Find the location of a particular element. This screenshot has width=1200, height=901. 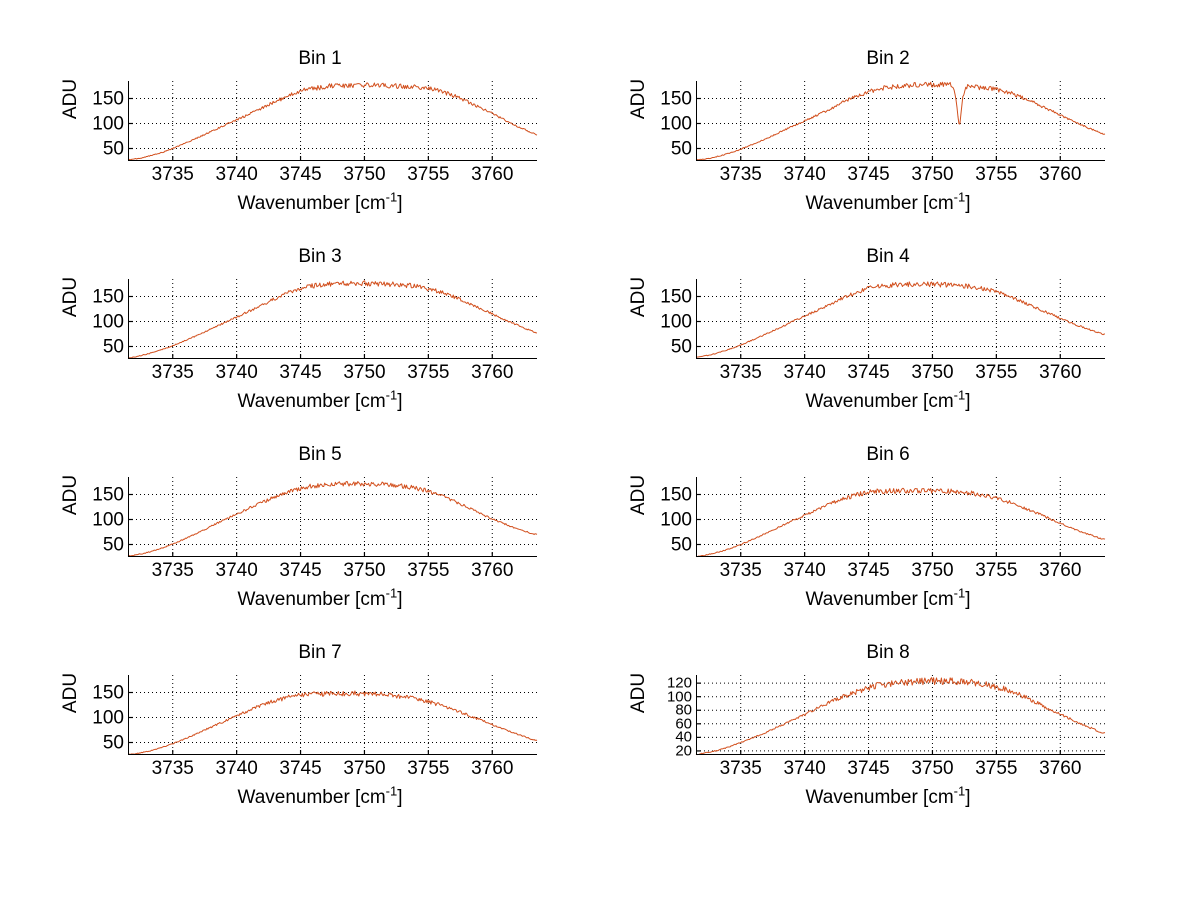

x-axis-label-bin-2: Wavenumber [cm-1] is located at coordinates (888, 203).